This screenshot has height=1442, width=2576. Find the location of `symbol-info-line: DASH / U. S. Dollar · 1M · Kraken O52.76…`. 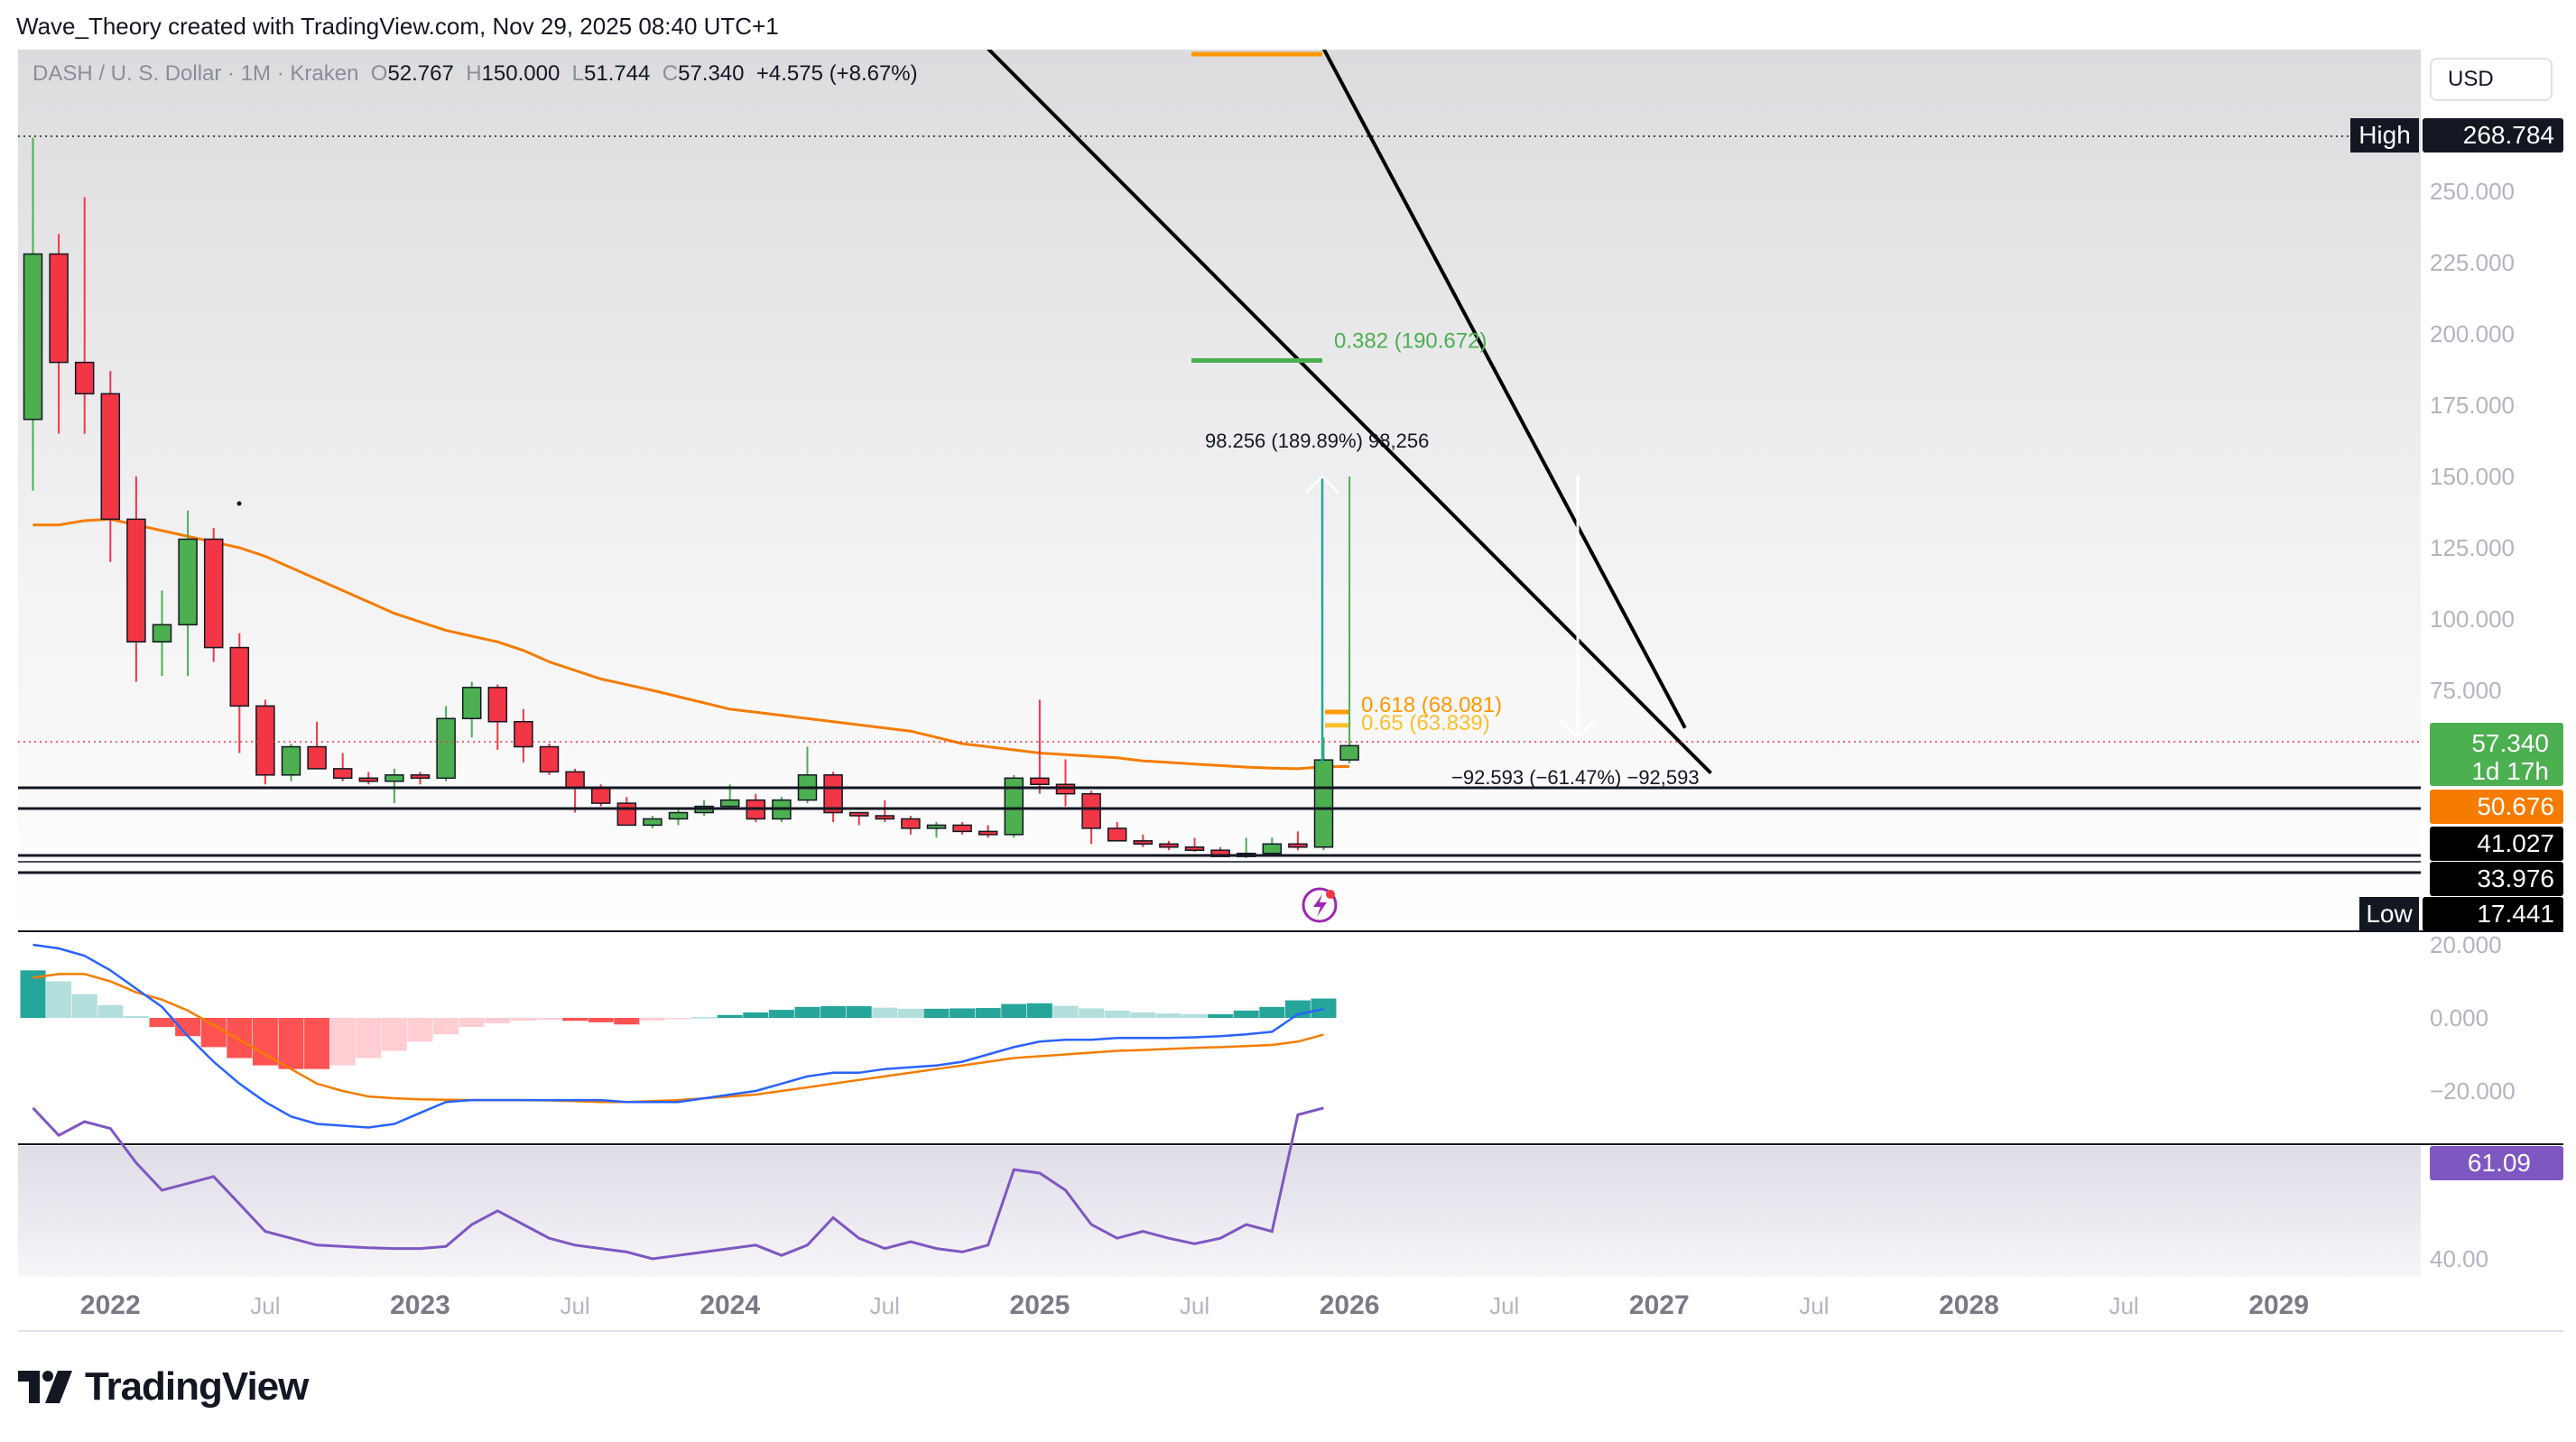

symbol-info-line: DASH / U. S. Dollar · 1M · Kraken O52.76… is located at coordinates (475, 74).